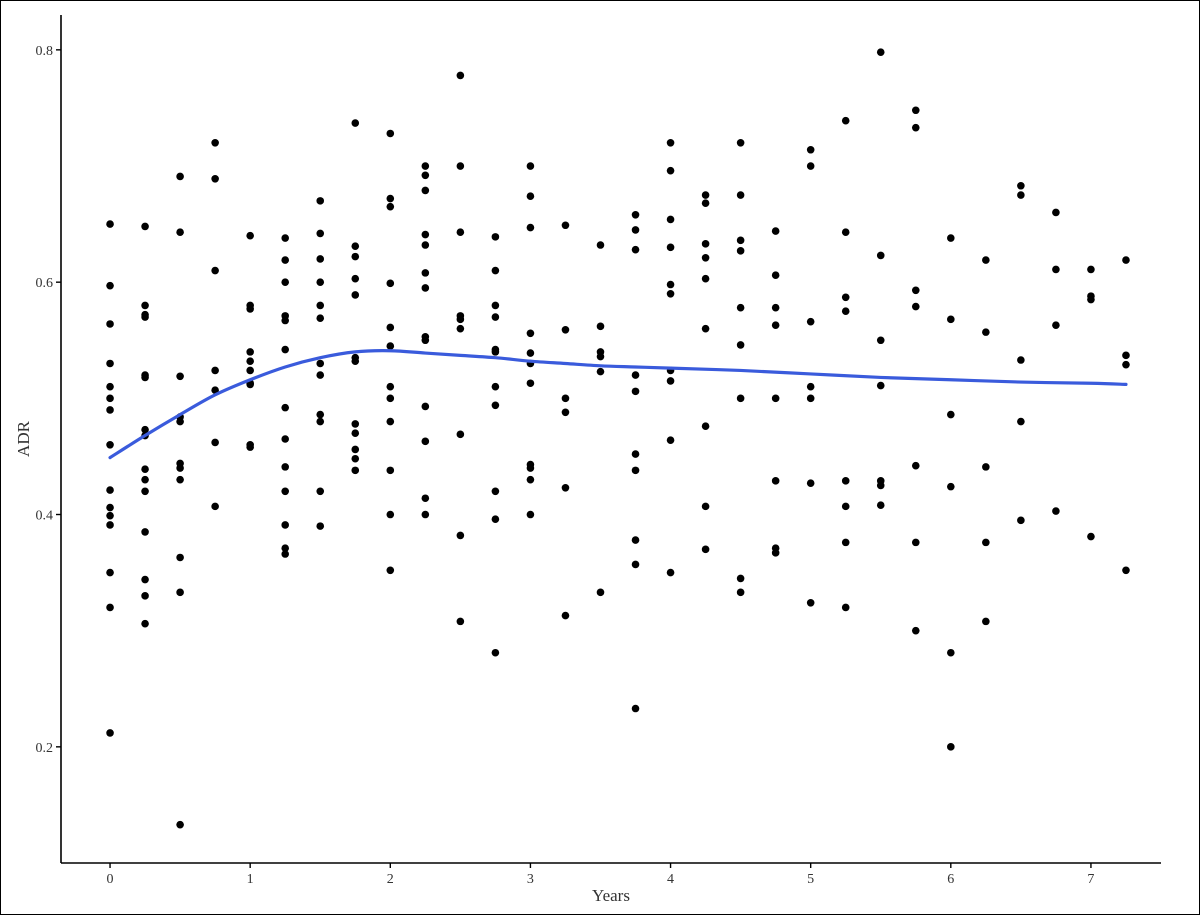 The image size is (1200, 915). What do you see at coordinates (390, 879) in the screenshot?
I see `x-tick-label: 2` at bounding box center [390, 879].